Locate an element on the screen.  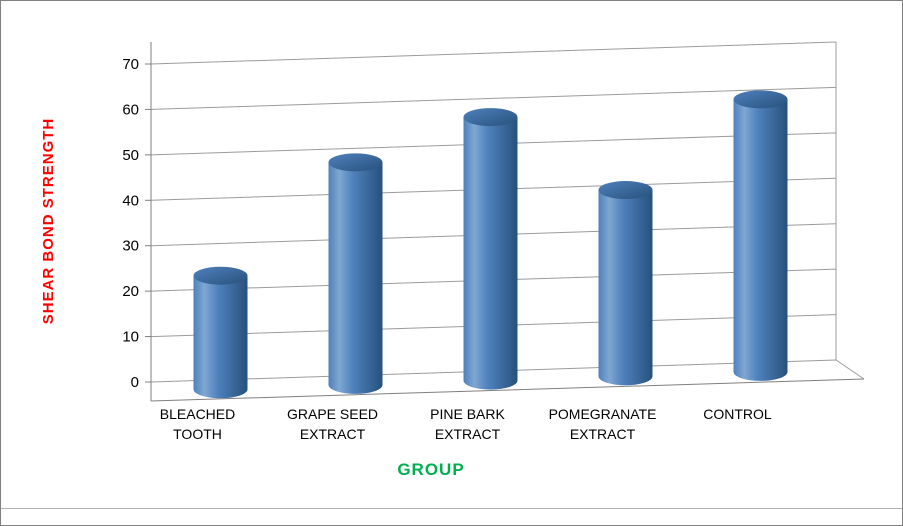
y-tick-label: 30 is located at coordinates (130, 246).